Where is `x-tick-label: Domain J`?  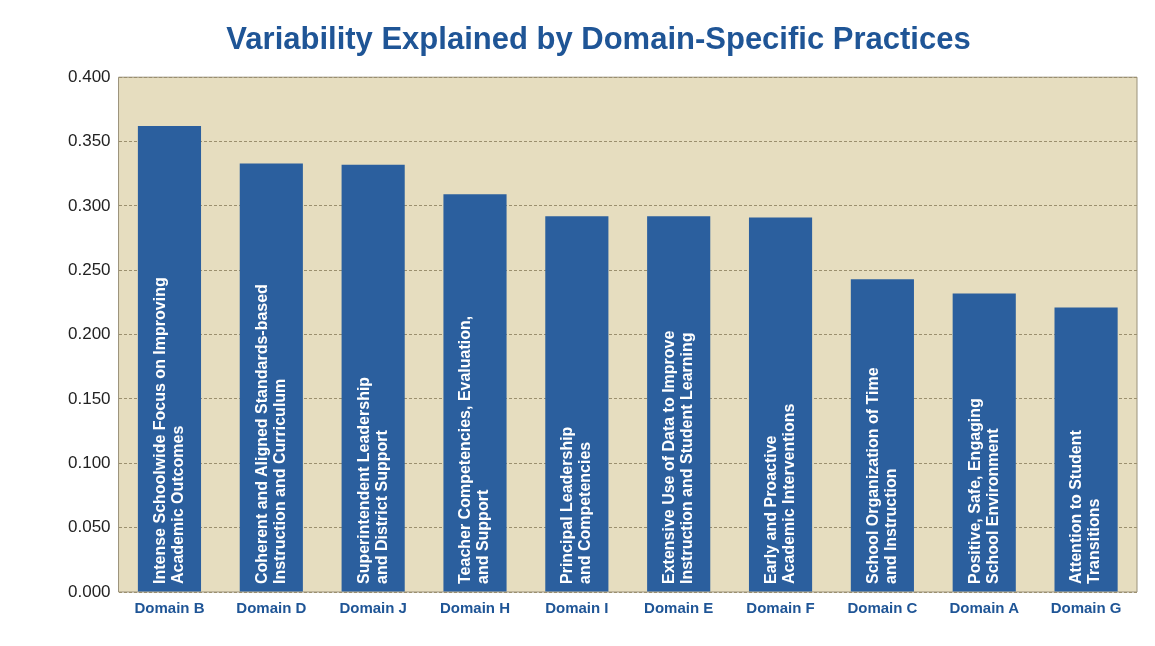
x-tick-label: Domain J is located at coordinates (373, 608).